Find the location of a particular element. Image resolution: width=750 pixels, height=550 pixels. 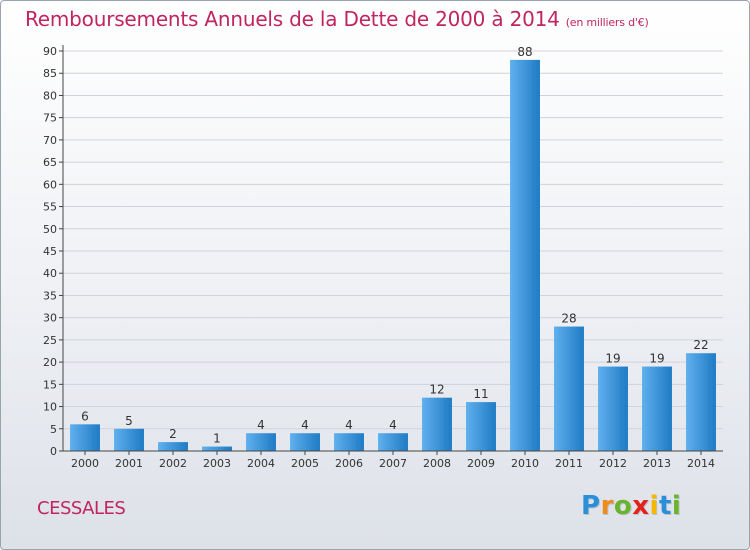

logo-letter: x is located at coordinates (641, 506).